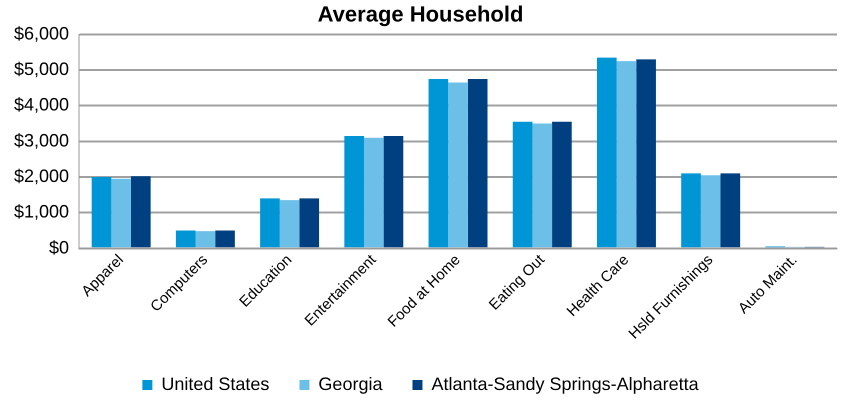  I want to click on y-tick-label: $2,000, so click(42, 176).